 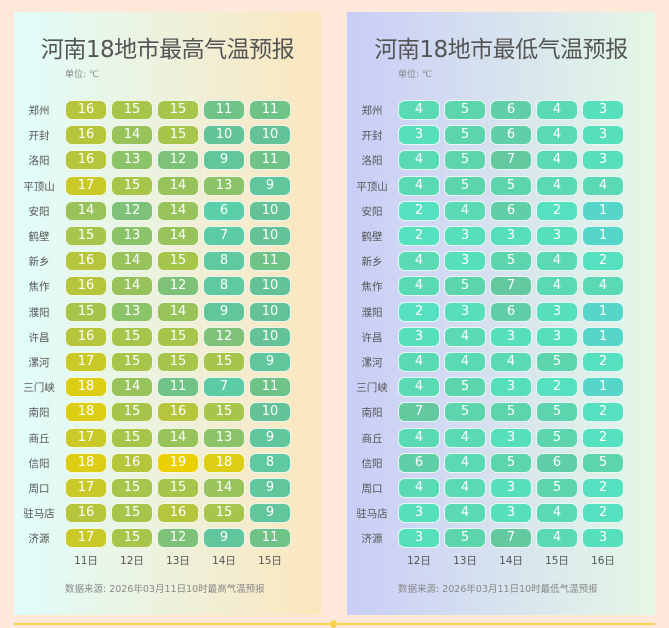 What do you see at coordinates (372, 262) in the screenshot?
I see `row-label: 新乡` at bounding box center [372, 262].